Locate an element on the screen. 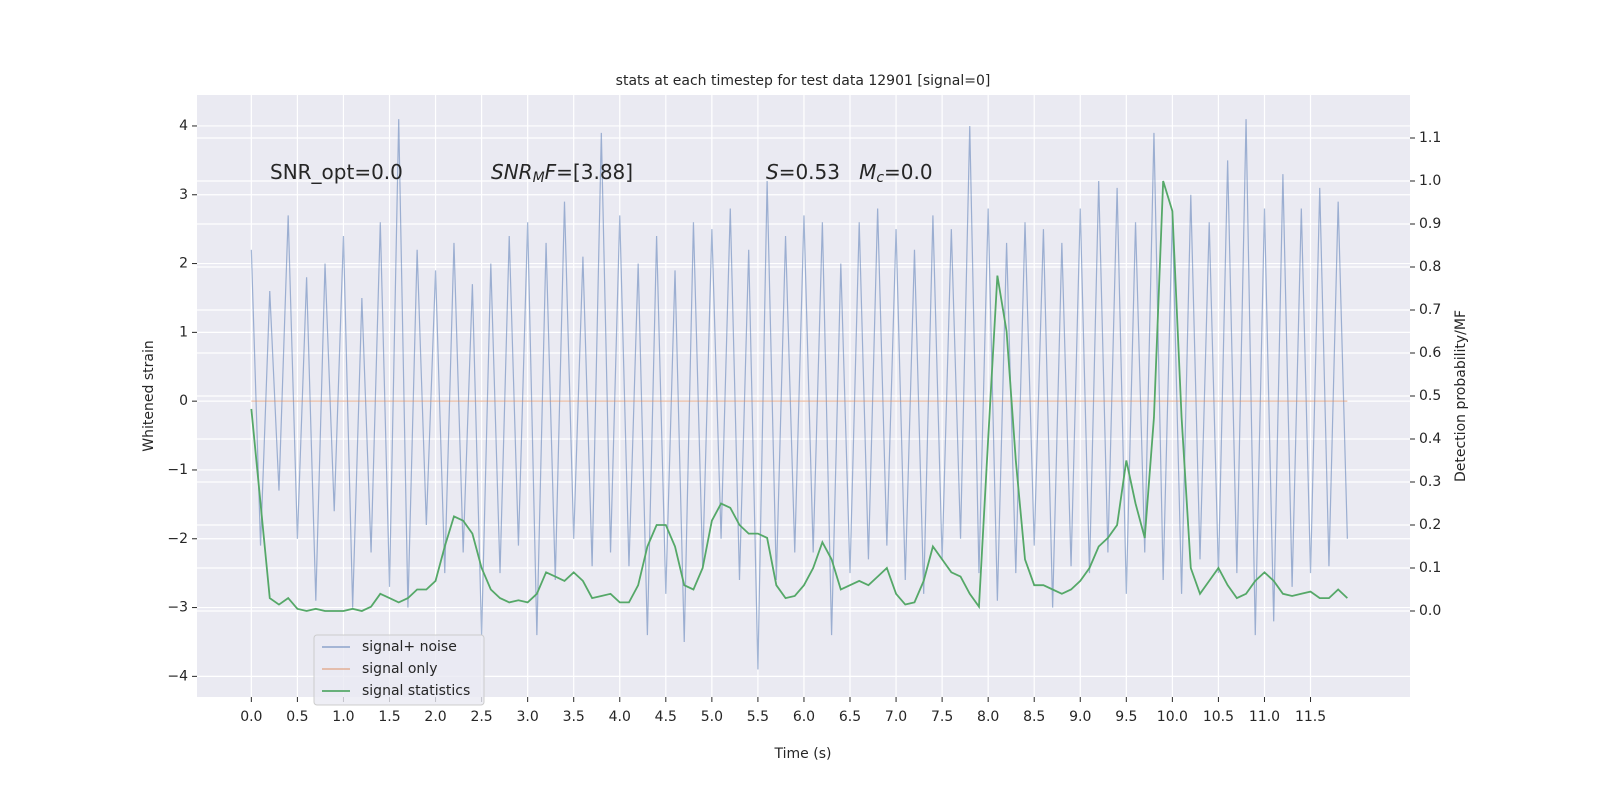 The height and width of the screenshot is (800, 1600). x-tick-label: 10.5 is located at coordinates (1218, 717).